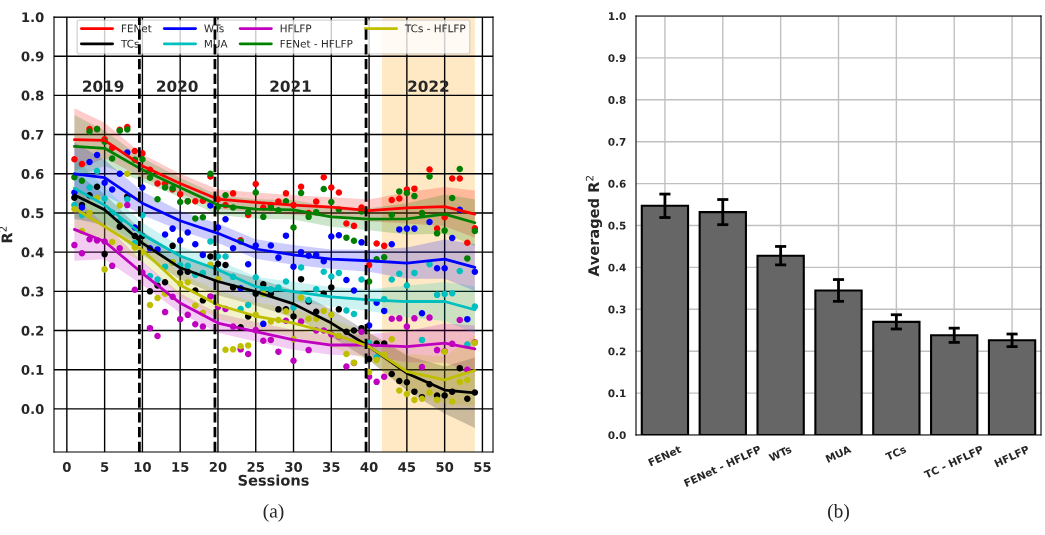 This screenshot has height=535, width=1045. I want to click on legend-label: HFLFP, so click(296, 28).